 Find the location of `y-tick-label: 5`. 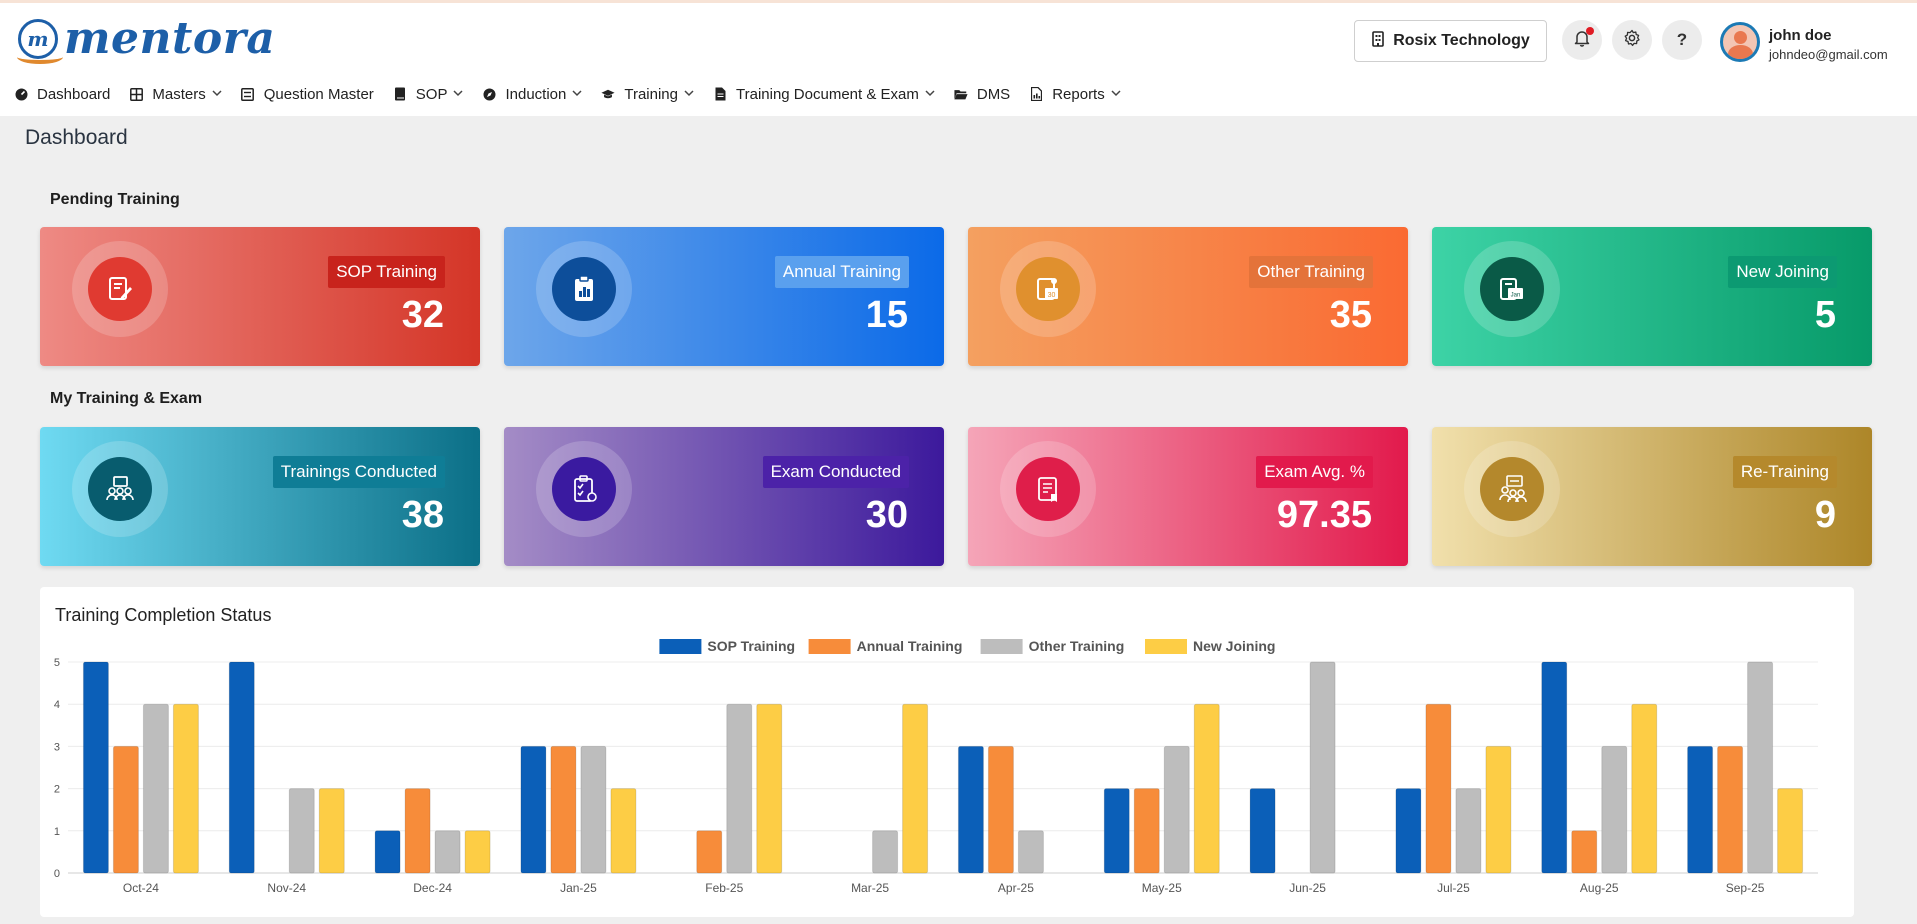

y-tick-label: 5 is located at coordinates (57, 663).